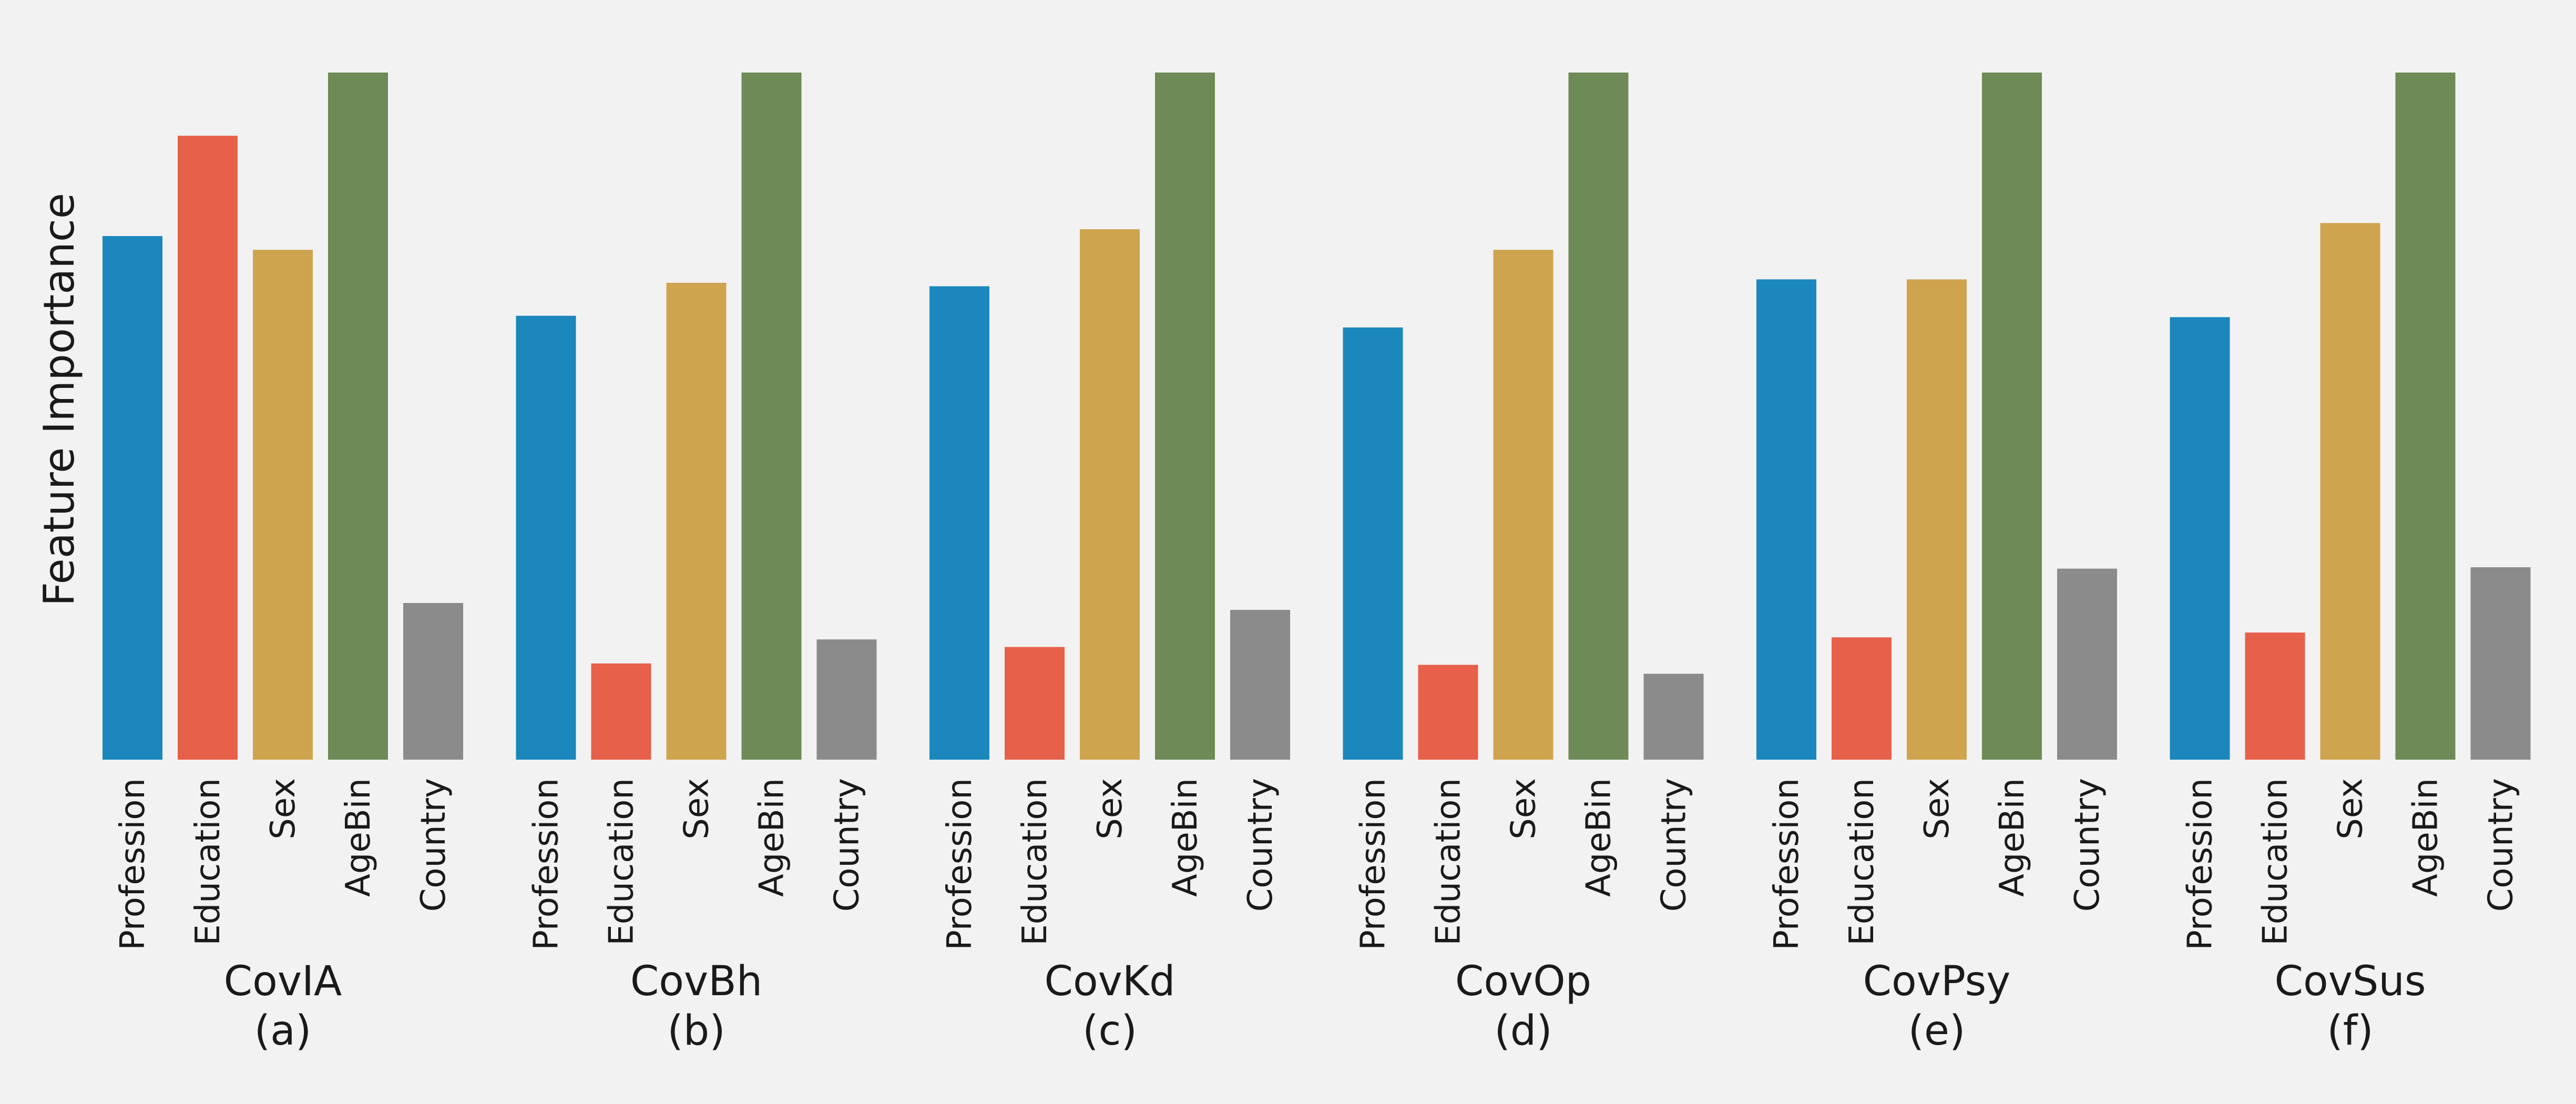 This screenshot has height=1104, width=2576. What do you see at coordinates (959, 523) in the screenshot?
I see `bar-covkd-profession` at bounding box center [959, 523].